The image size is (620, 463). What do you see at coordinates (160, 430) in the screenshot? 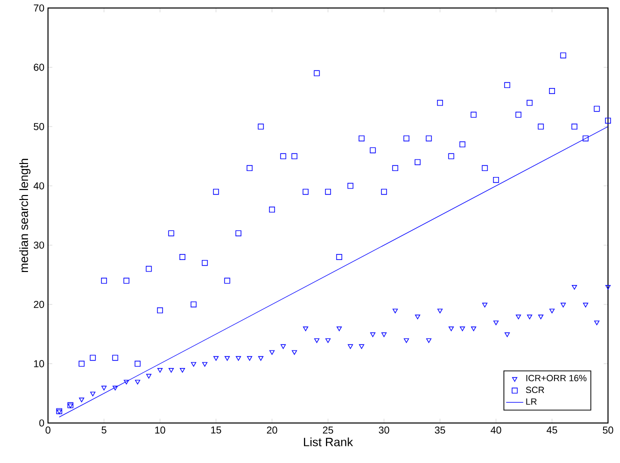
I see `x-tick-label: 10` at bounding box center [160, 430].